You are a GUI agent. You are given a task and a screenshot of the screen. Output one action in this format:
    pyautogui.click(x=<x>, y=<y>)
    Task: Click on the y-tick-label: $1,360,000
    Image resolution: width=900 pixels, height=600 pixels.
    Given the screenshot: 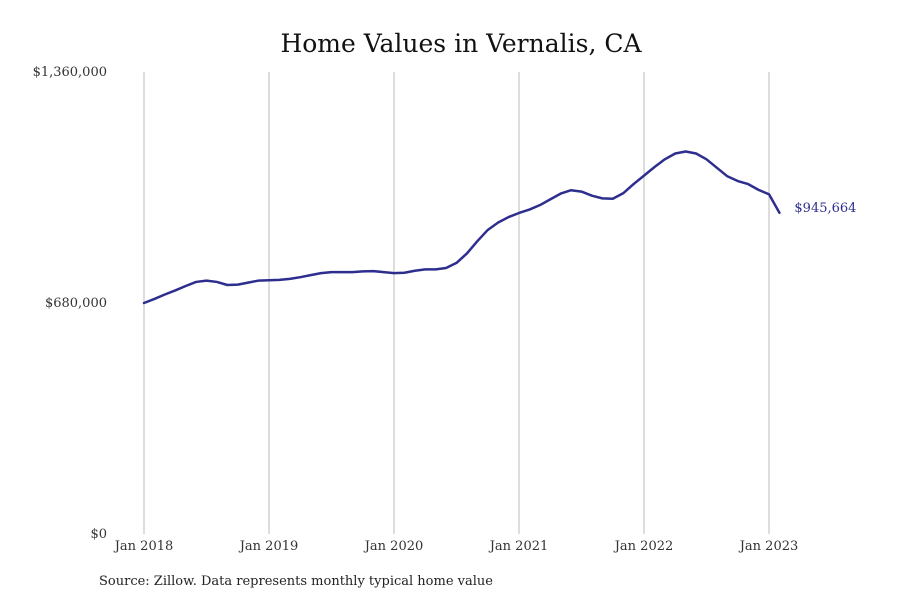 What is the action you would take?
    pyautogui.click(x=70, y=72)
    